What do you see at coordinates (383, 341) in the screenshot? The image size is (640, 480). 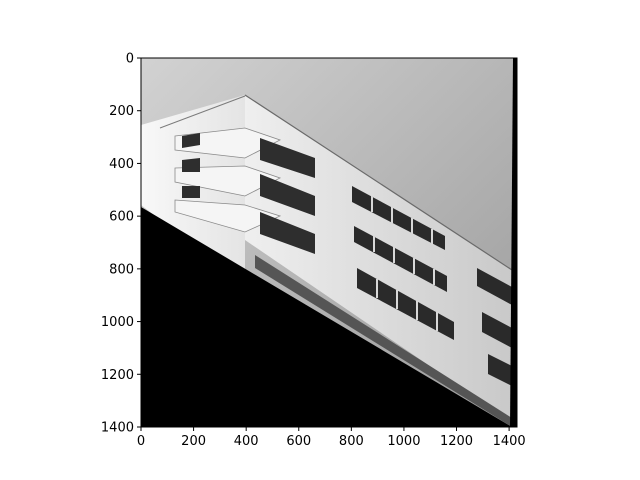 I see `ground-floor-band` at bounding box center [383, 341].